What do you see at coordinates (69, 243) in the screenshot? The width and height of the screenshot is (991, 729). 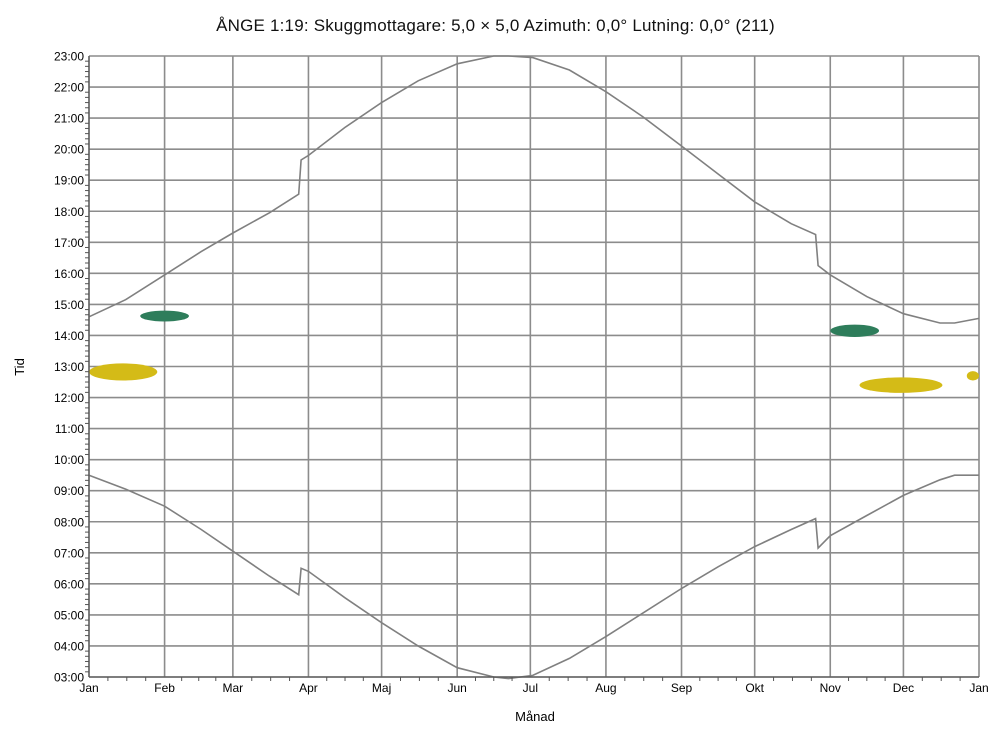 I see `y-tick-label: 17:00` at bounding box center [69, 243].